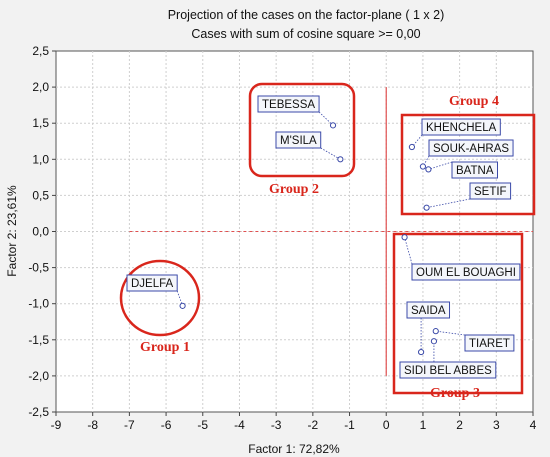 The height and width of the screenshot is (457, 550). What do you see at coordinates (302, 130) in the screenshot?
I see `group-2-box` at bounding box center [302, 130].